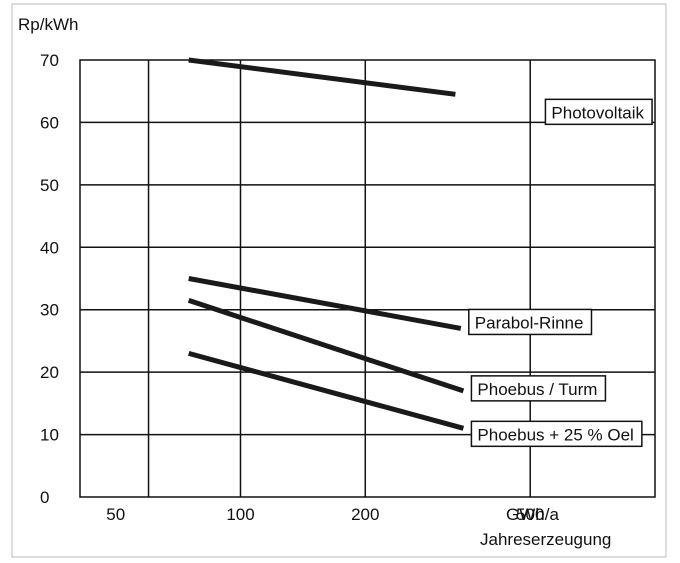  I want to click on series-label: Phoebus / Turm, so click(537, 389).